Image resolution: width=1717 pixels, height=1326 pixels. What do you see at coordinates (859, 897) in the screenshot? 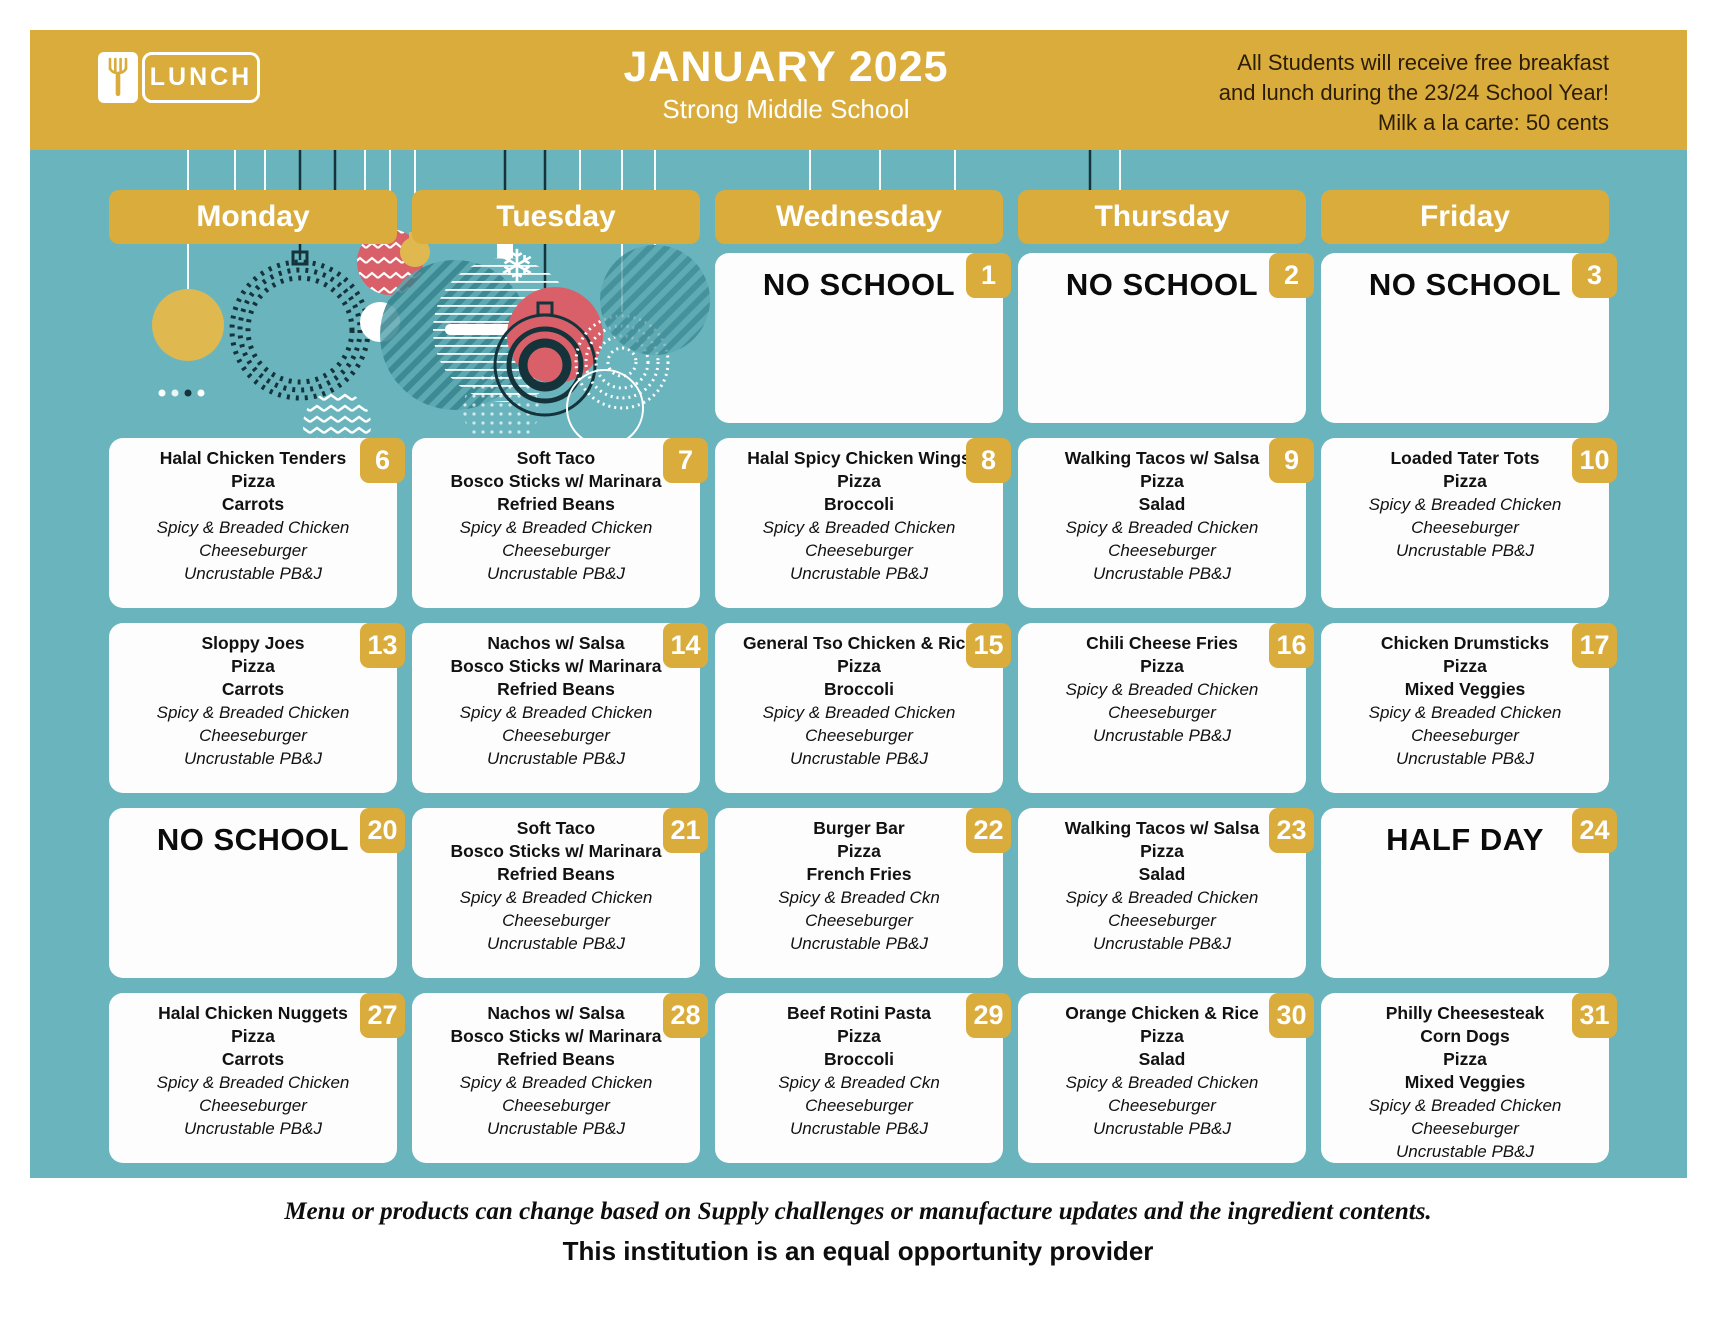
I see `menu-alternate: Spicy & Breaded Ckn` at bounding box center [859, 897].